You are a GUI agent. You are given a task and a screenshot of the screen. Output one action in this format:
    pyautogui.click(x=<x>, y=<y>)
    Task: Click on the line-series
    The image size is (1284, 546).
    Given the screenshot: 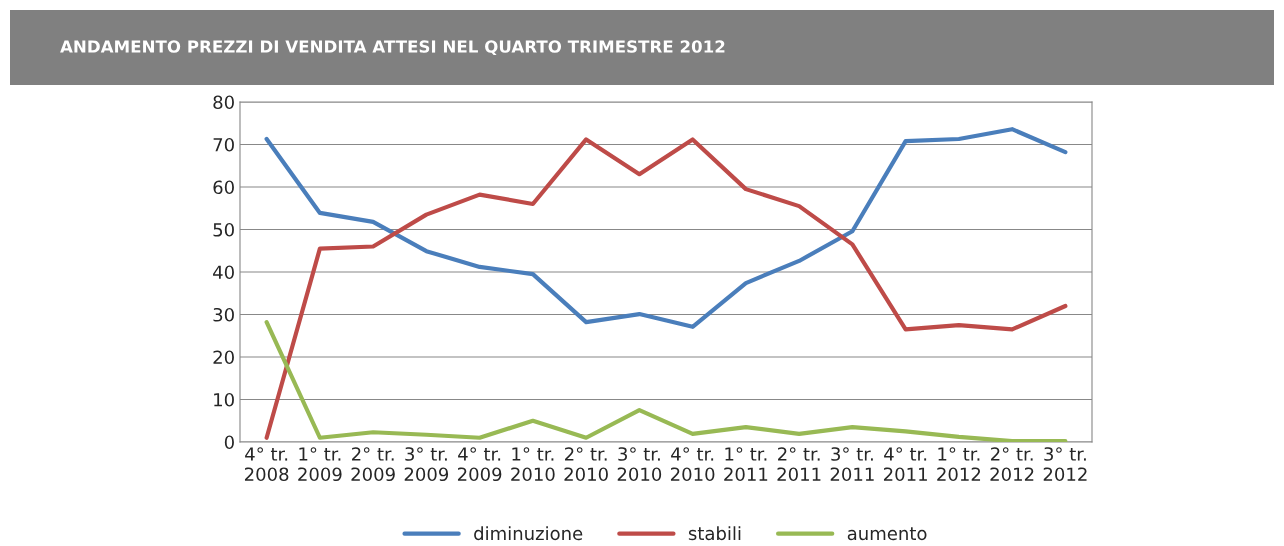 What is the action you would take?
    pyautogui.click(x=666, y=381)
    